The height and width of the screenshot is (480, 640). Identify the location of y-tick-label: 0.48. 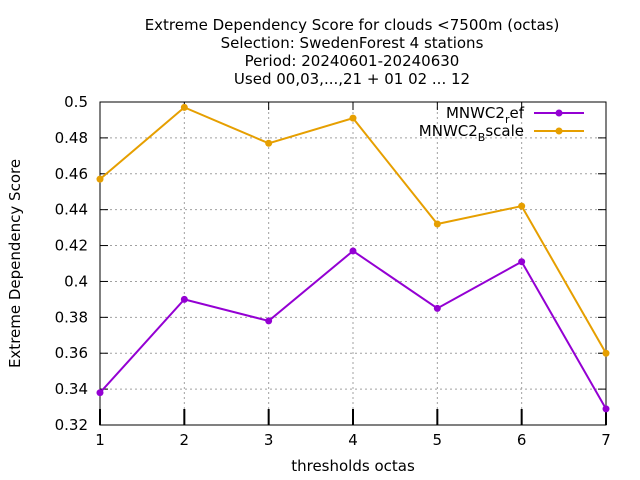
(71, 138).